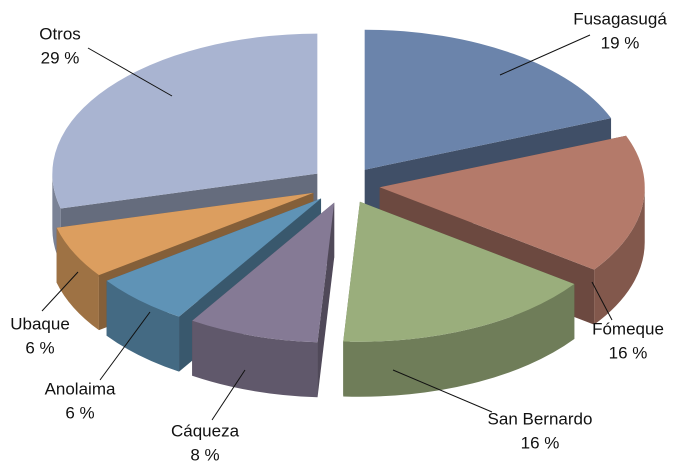  I want to click on slice-label: Fusagasugá, so click(620, 18).